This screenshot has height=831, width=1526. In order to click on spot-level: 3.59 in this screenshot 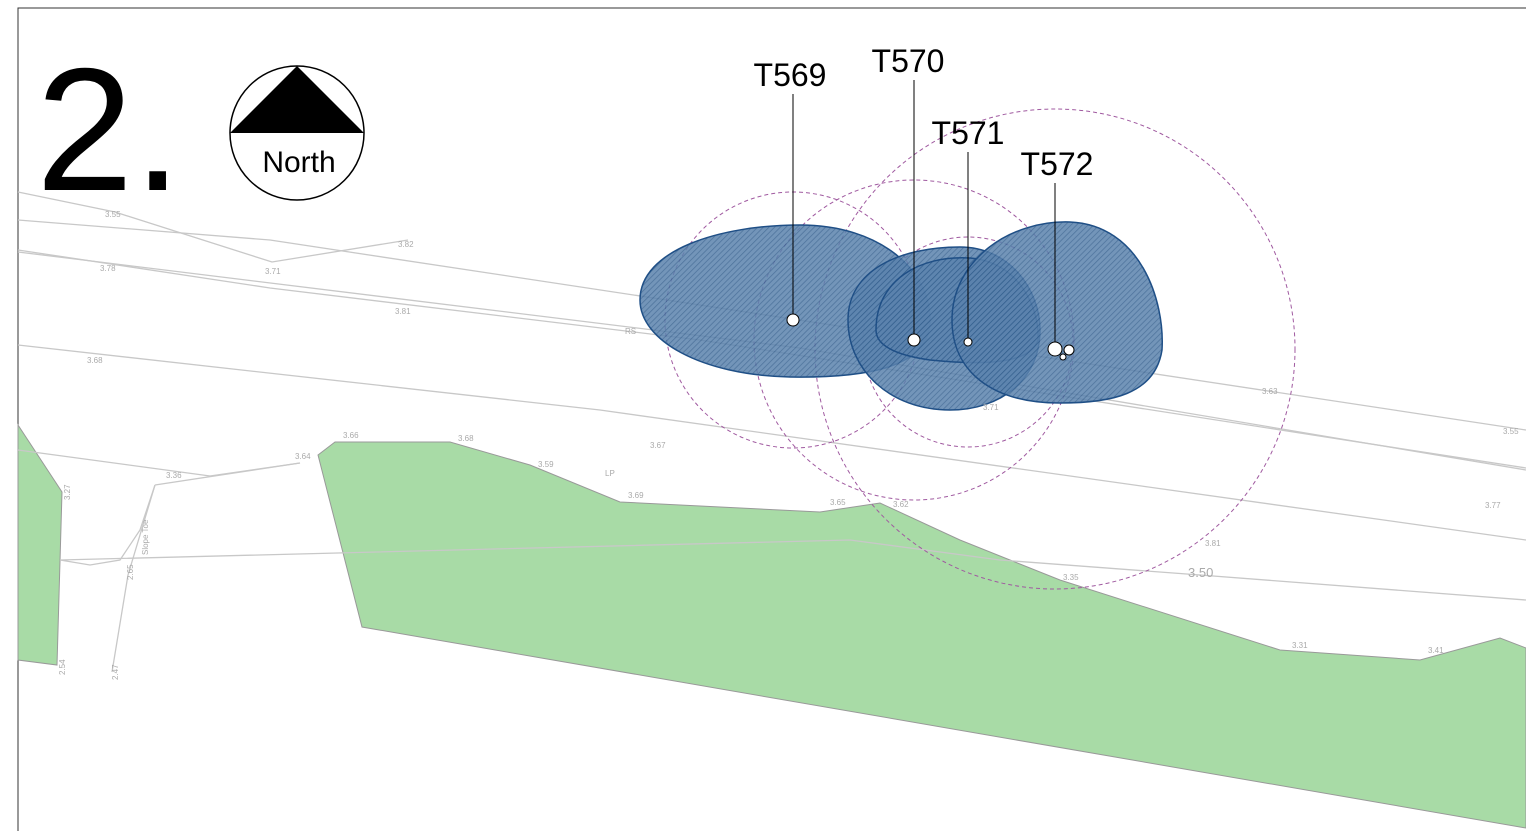, I will do `click(546, 464)`.